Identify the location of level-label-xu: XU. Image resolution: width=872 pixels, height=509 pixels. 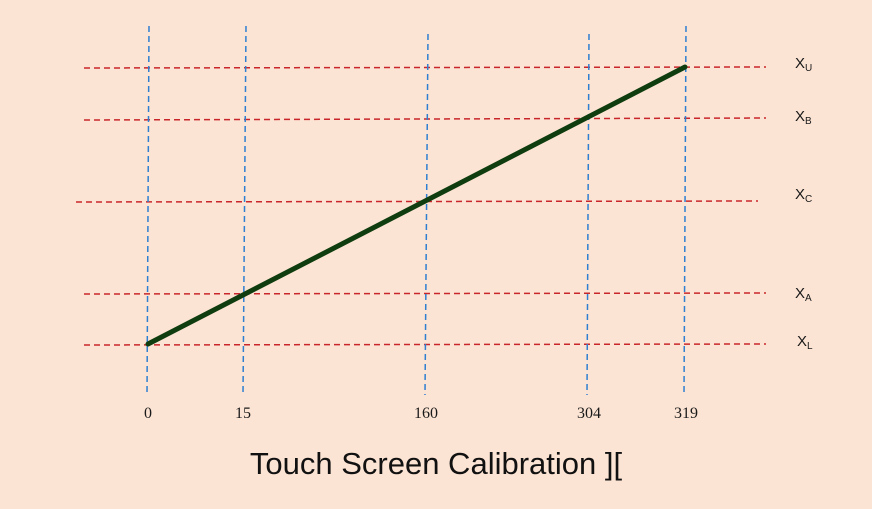
(803, 64).